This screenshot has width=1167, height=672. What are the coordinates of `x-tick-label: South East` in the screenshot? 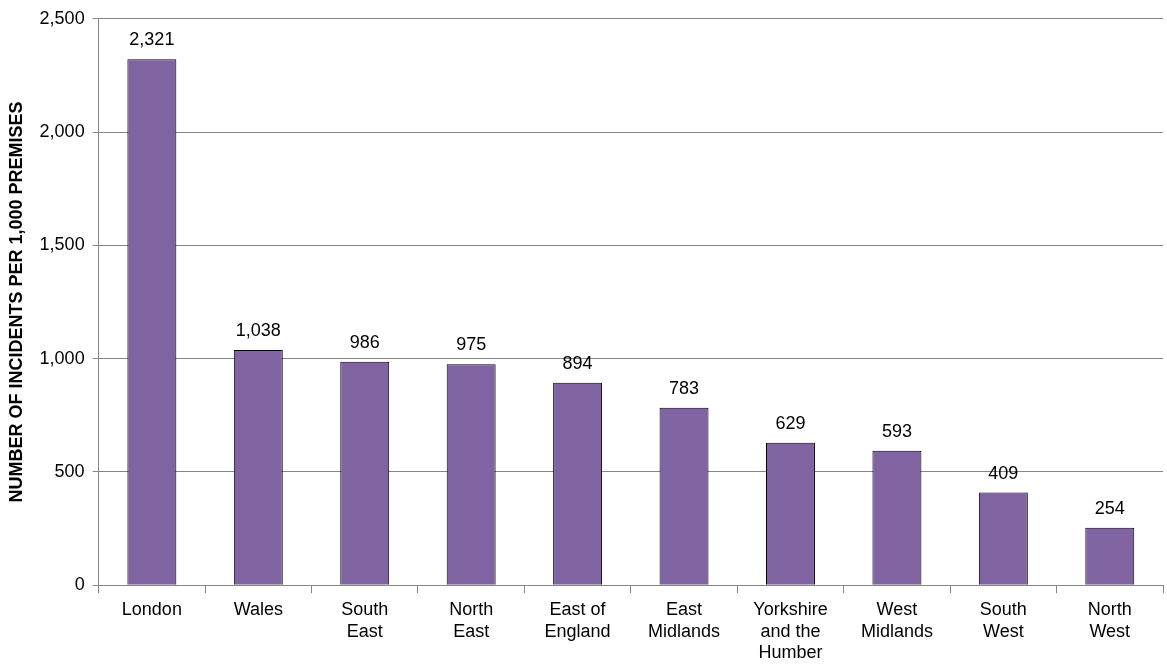 It's located at (365, 619).